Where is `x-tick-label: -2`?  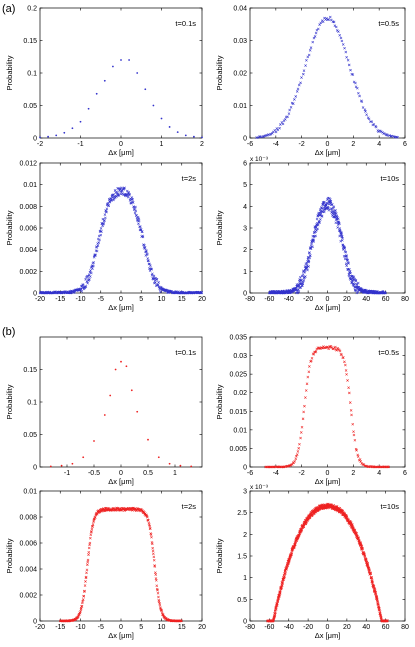
x-tick-label: -2 is located at coordinates (302, 473).